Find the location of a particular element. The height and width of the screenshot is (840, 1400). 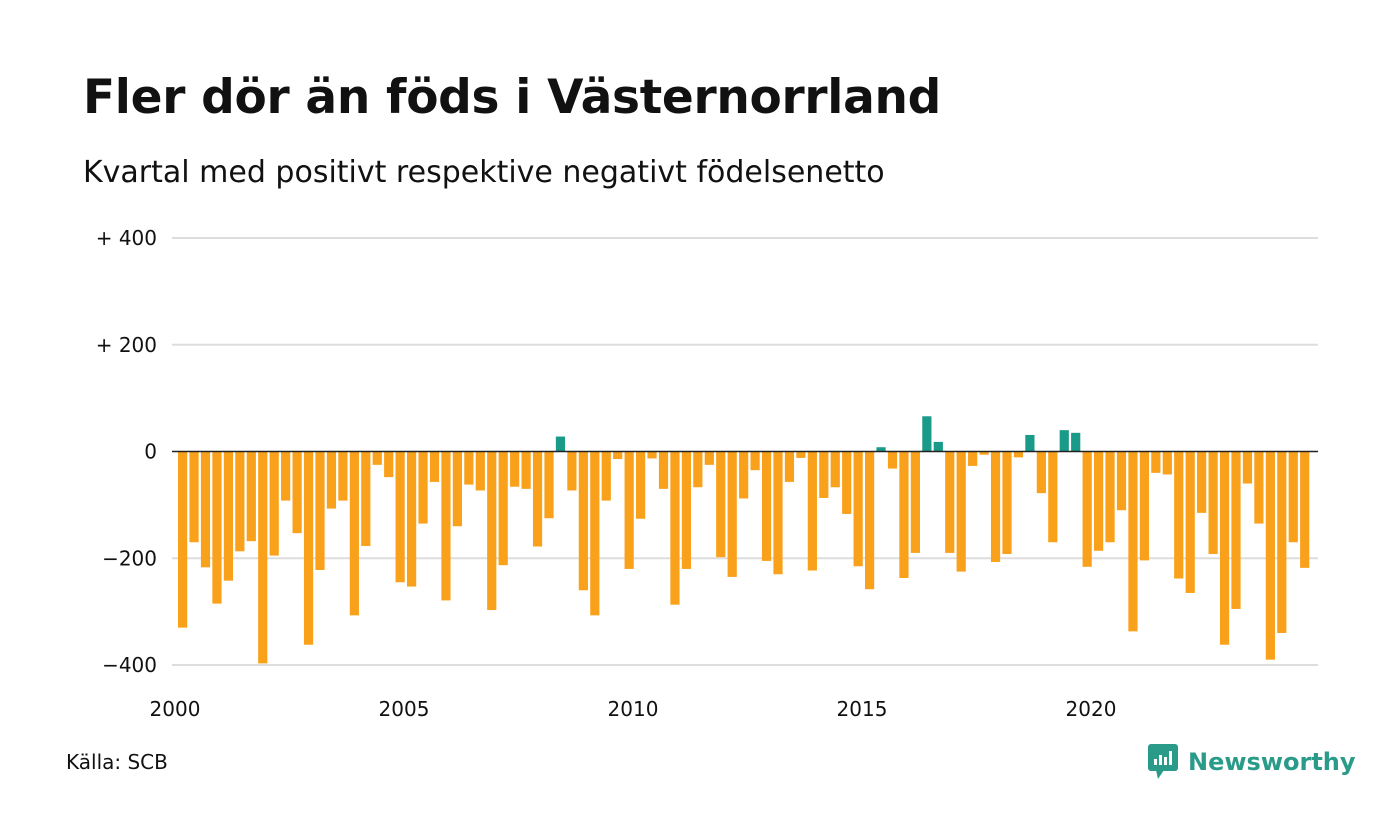

x-tick-label: 2000 is located at coordinates (175, 709).